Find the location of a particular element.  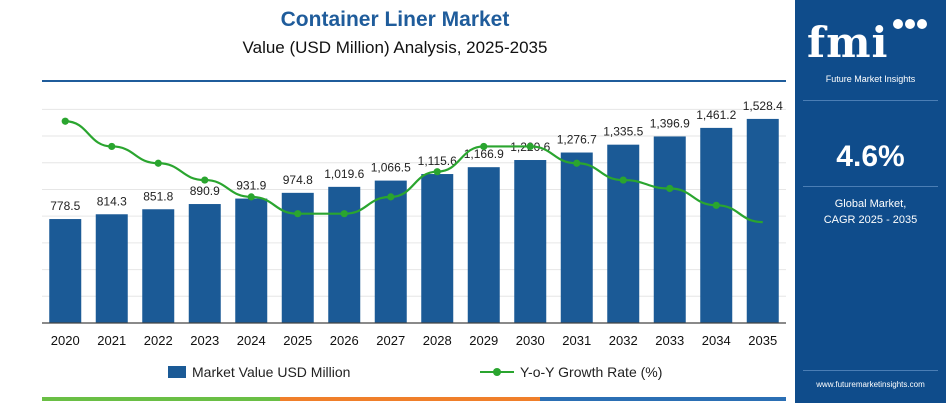

bar-2030 is located at coordinates (530, 241).